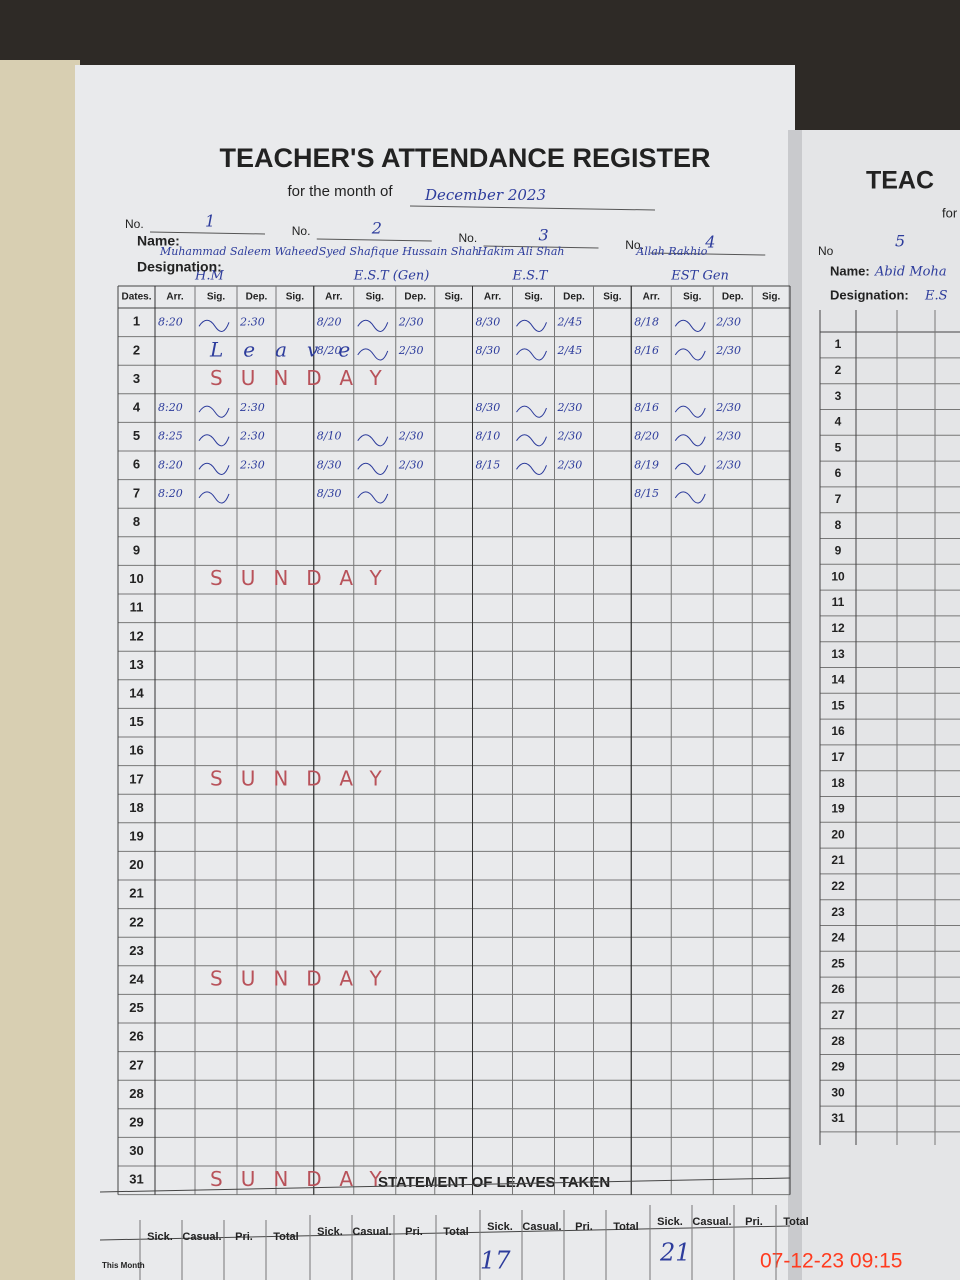 The height and width of the screenshot is (1280, 960). I want to click on date: 24, so click(136, 979).